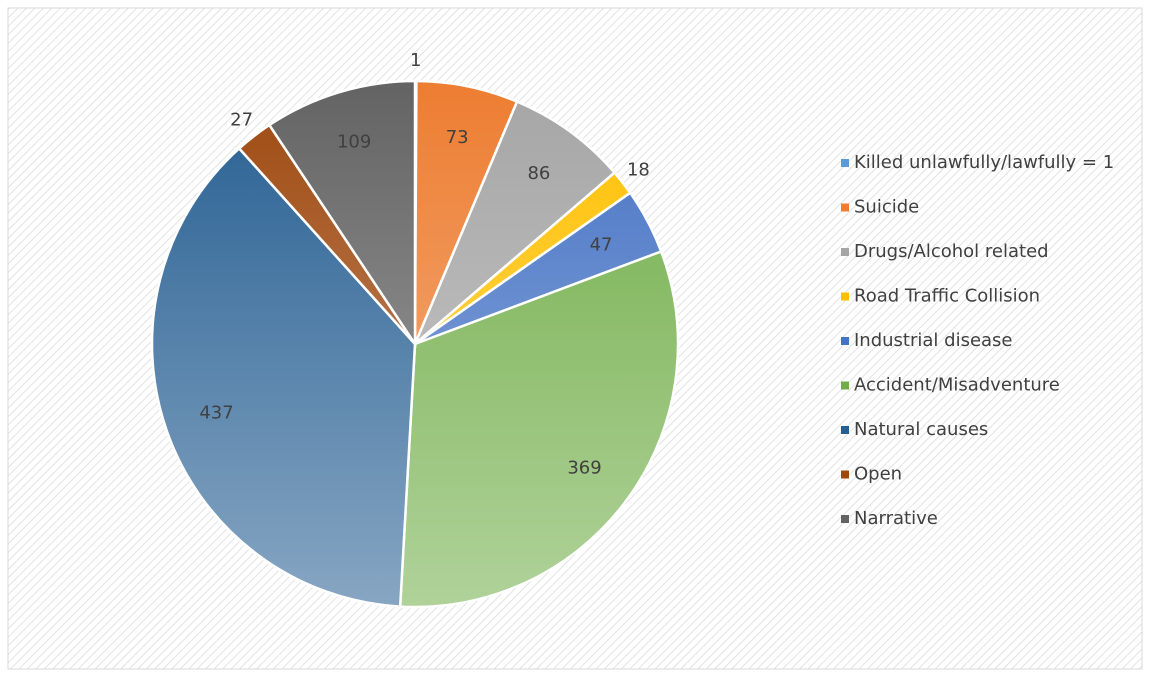  What do you see at coordinates (921, 429) in the screenshot?
I see `legend-label: Natural causes` at bounding box center [921, 429].